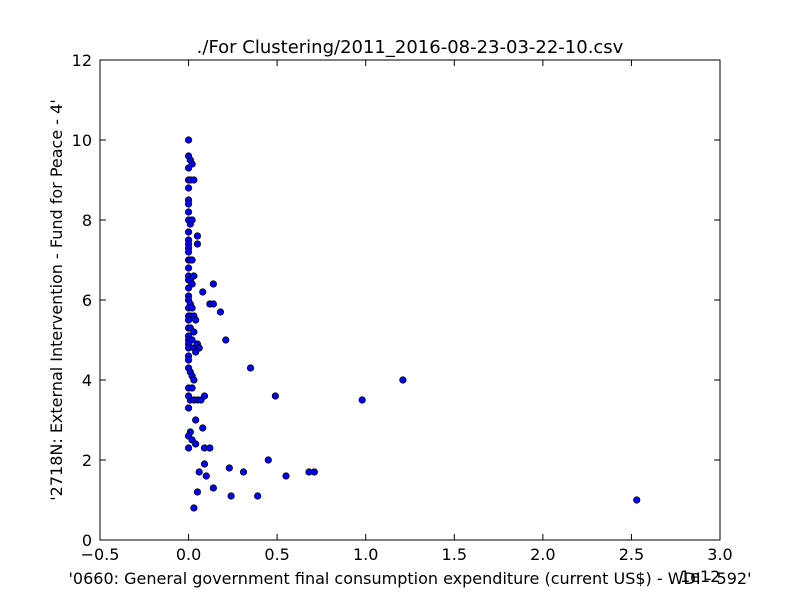 The image size is (800, 600). I want to click on y-tick-label: 4, so click(87, 380).